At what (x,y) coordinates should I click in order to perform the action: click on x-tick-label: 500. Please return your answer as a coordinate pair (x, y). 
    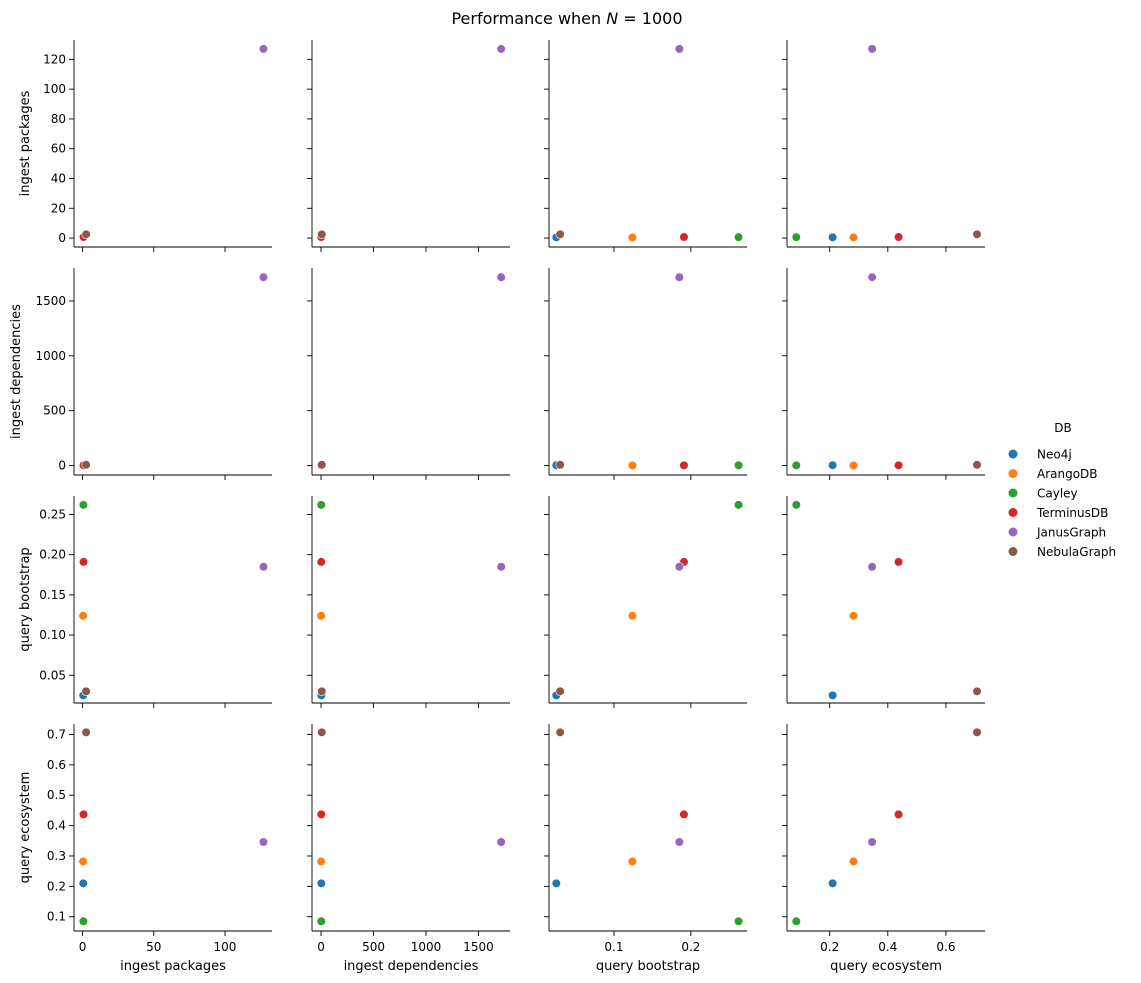
    Looking at the image, I should click on (373, 947).